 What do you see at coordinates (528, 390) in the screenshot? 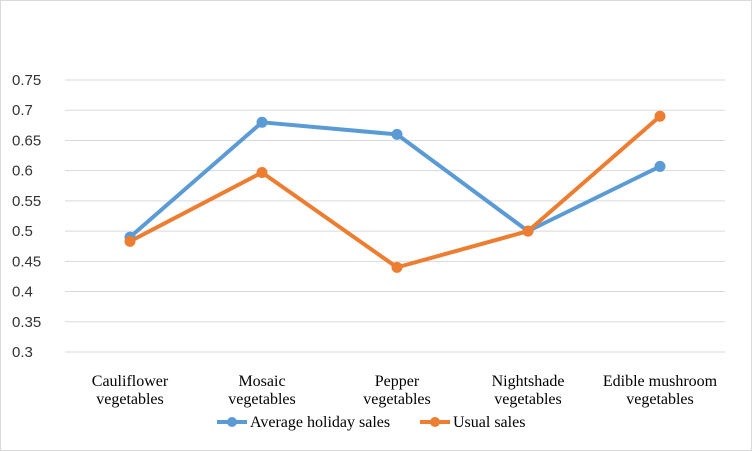
I see `x-tick-label: Nightshade vegetables` at bounding box center [528, 390].